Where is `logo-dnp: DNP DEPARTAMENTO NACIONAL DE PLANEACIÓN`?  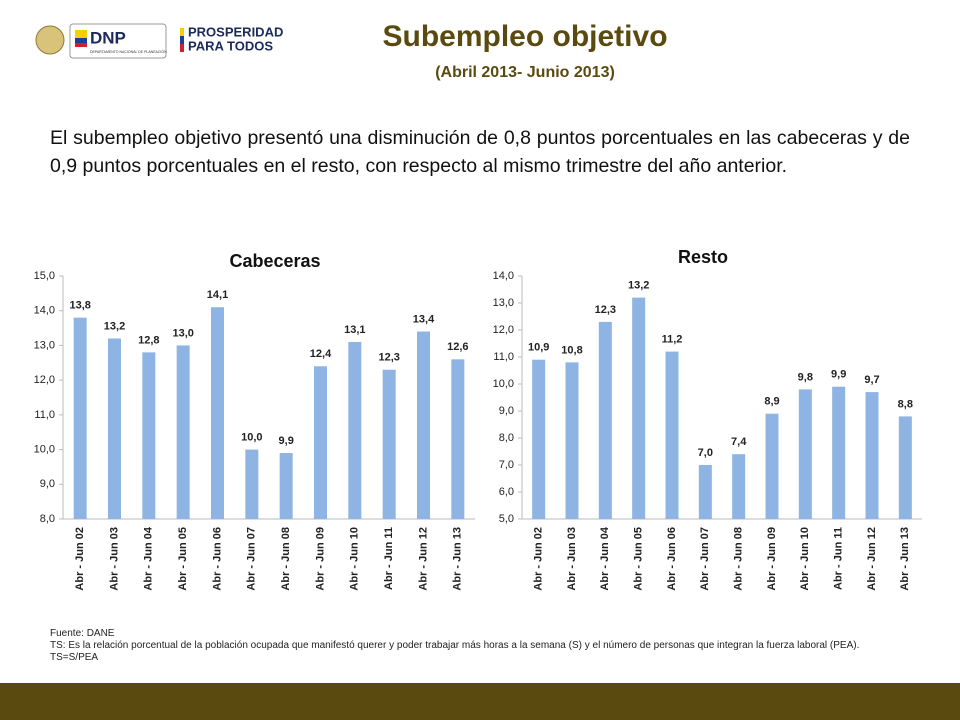 logo-dnp: DNP DEPARTAMENTO NACIONAL DE PLANEACIÓN is located at coordinates (101, 41).